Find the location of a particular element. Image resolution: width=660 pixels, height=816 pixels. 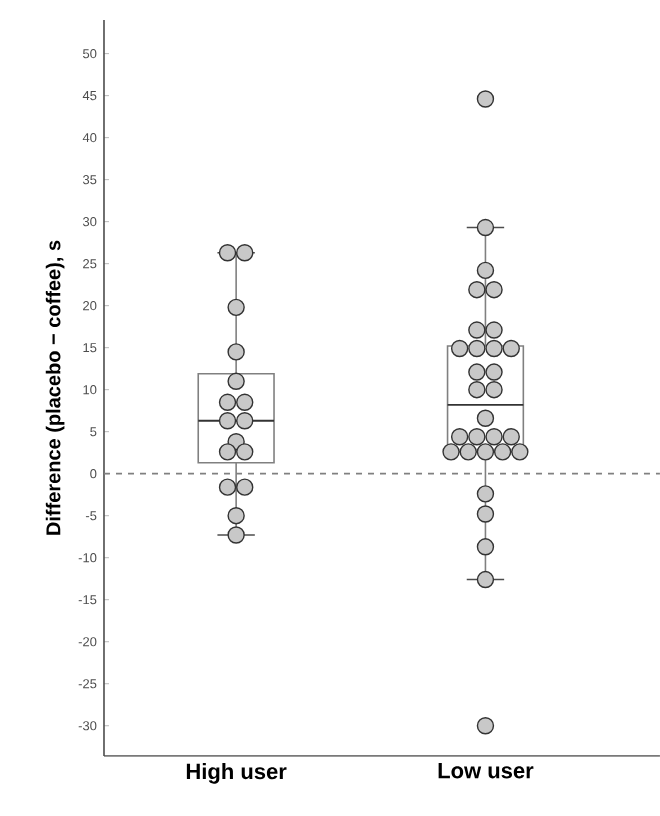

x-tick-label: Low user is located at coordinates (486, 771).